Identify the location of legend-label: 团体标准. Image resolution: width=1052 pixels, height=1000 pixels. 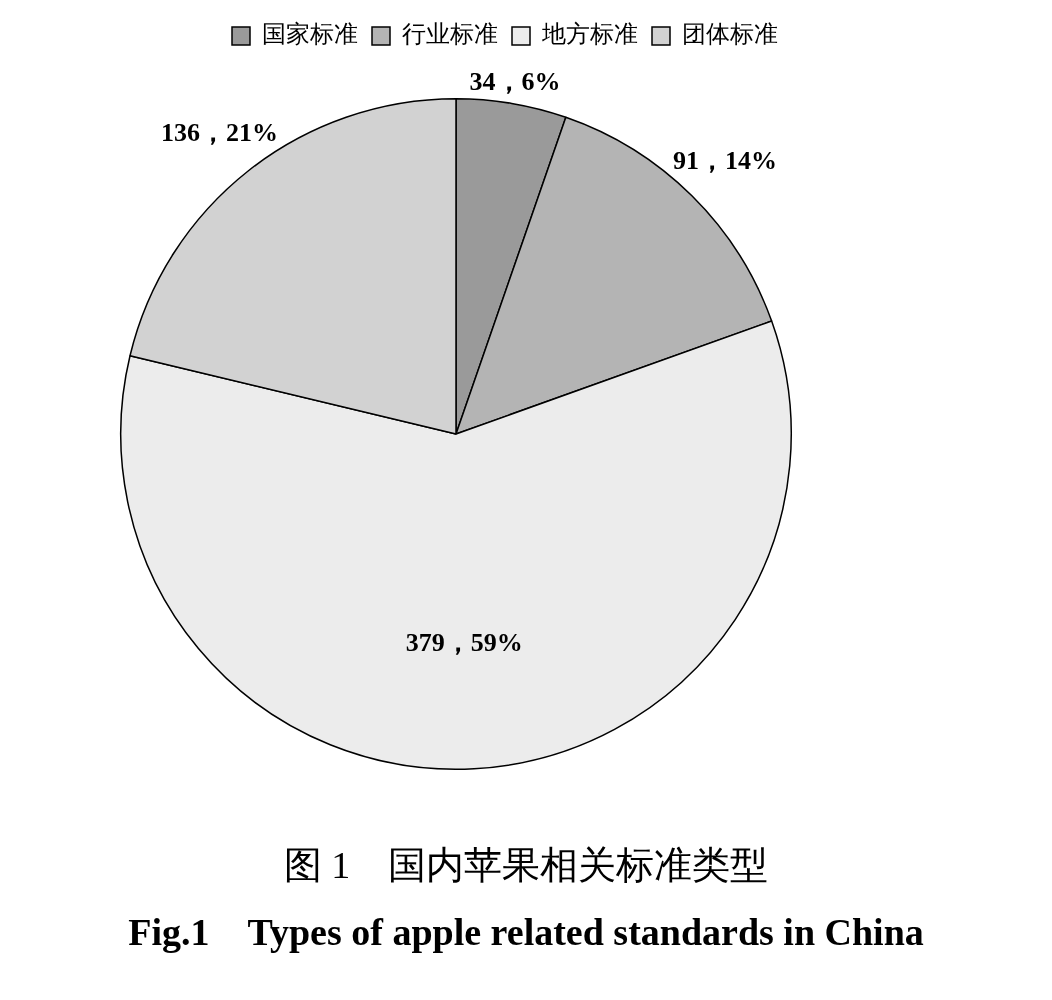
(730, 34).